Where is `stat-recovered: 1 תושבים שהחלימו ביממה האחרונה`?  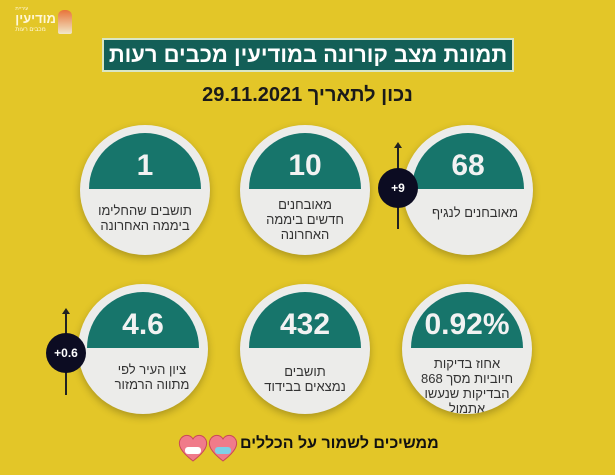 stat-recovered: 1 תושבים שהחלימו ביממה האחרונה is located at coordinates (145, 190).